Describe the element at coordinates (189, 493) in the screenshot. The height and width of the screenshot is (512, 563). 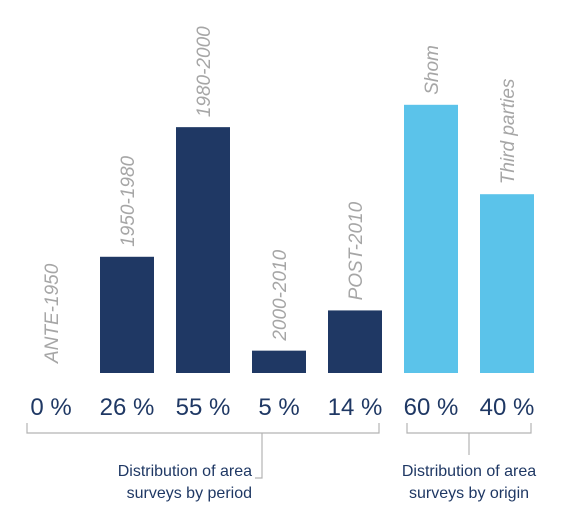
I see `group-label-line: surveys by period` at that location.